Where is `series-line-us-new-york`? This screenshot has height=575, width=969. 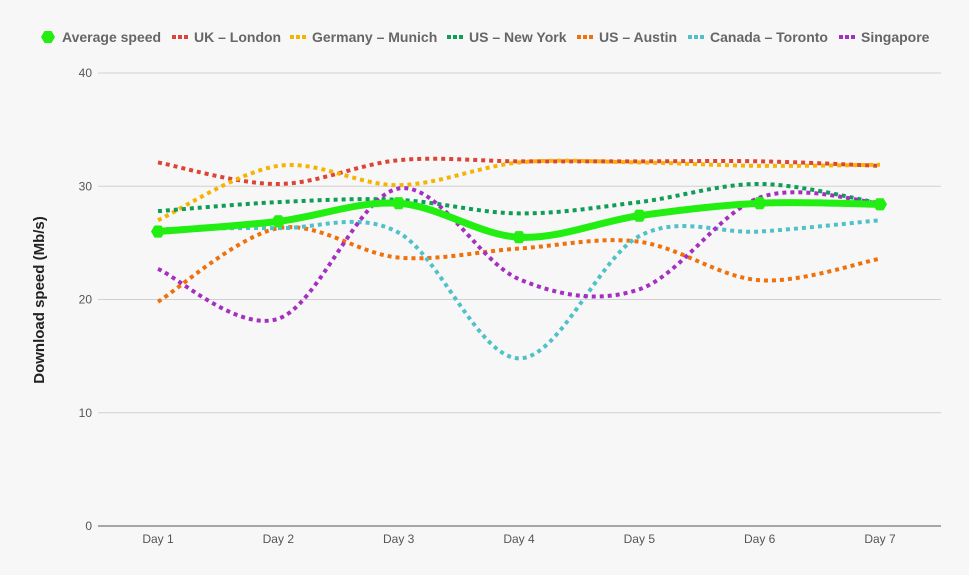 series-line-us-new-york is located at coordinates (519, 198).